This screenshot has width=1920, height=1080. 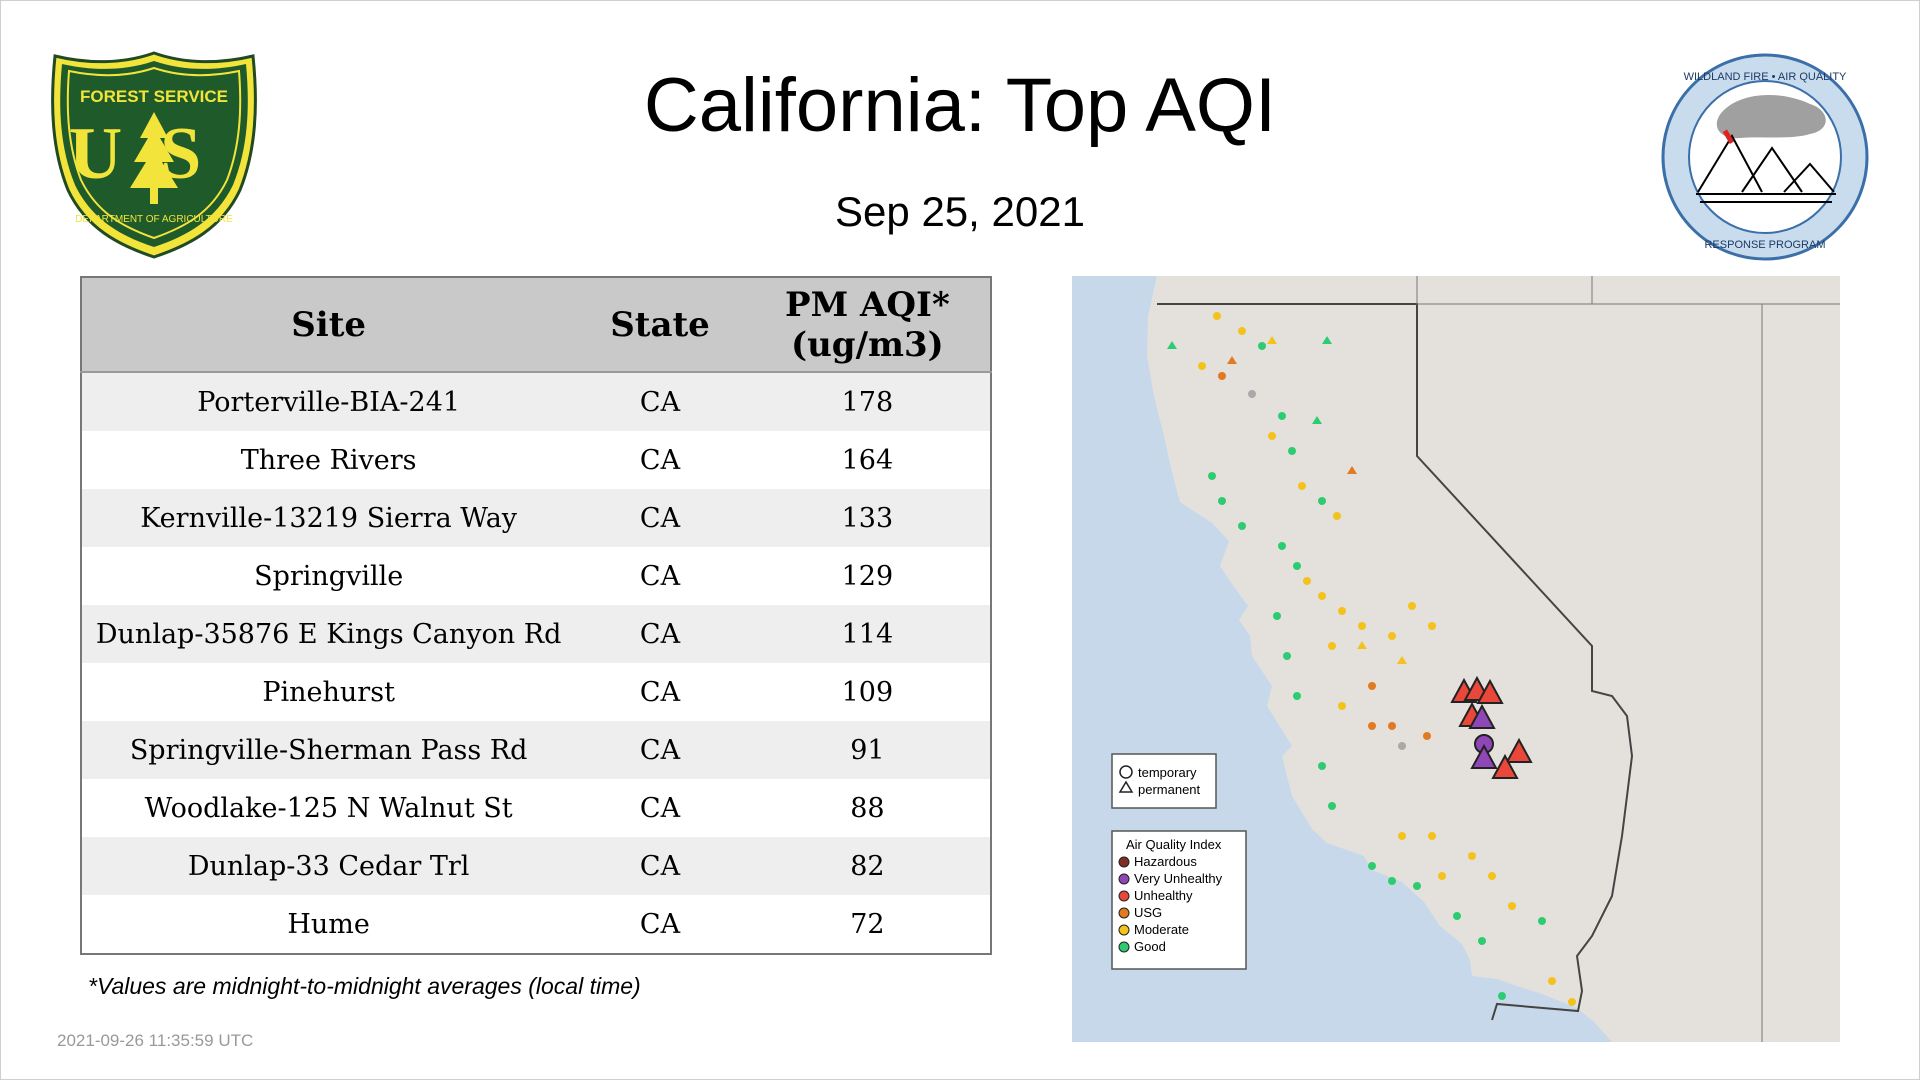 I want to click on cell-site: Porterville-BIA-241, so click(x=328, y=401).